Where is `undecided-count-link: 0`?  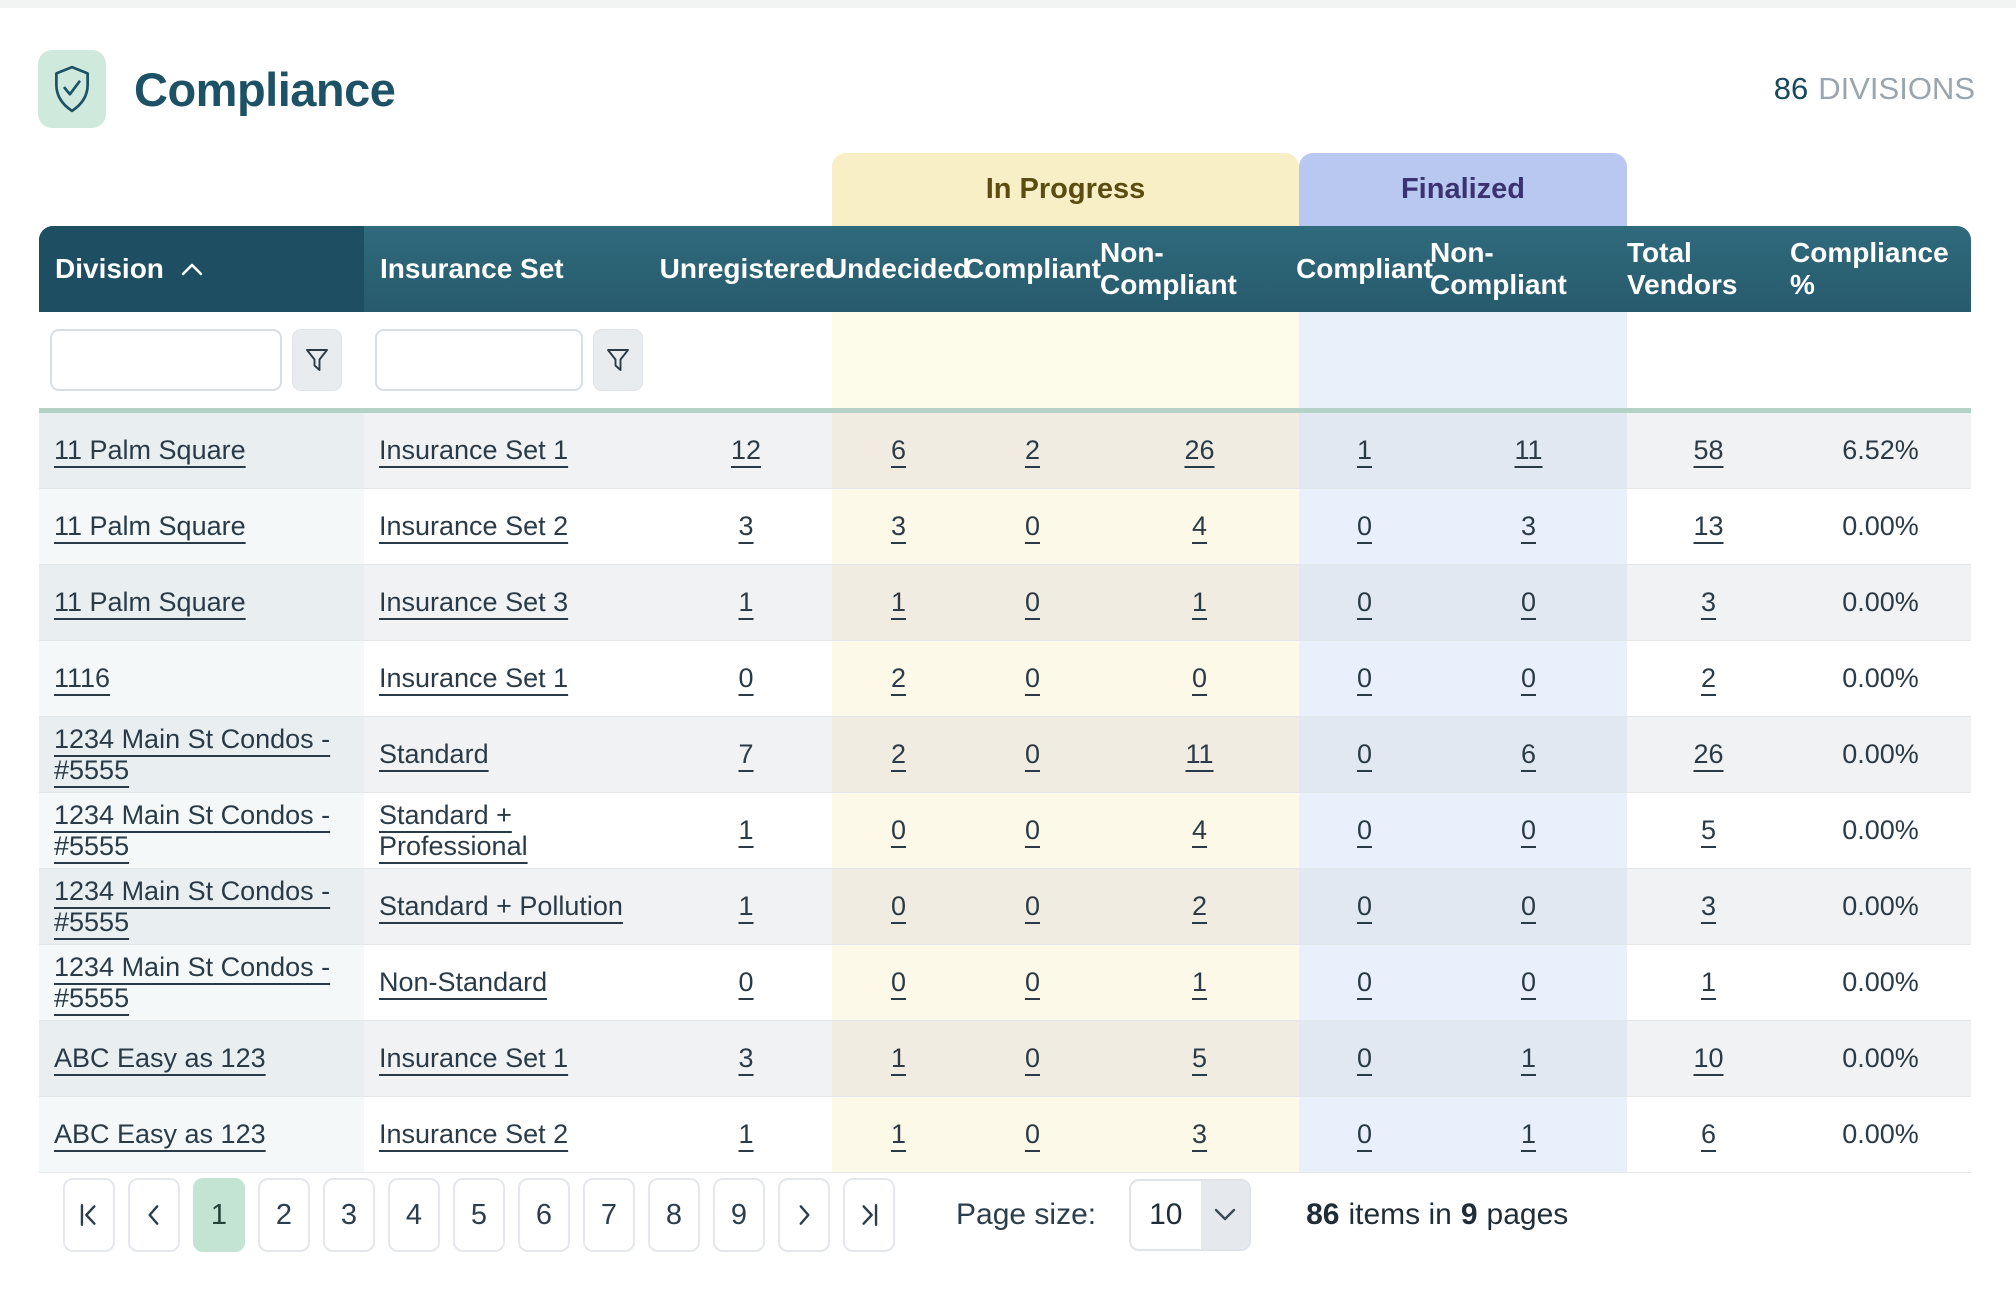 undecided-count-link: 0 is located at coordinates (898, 906).